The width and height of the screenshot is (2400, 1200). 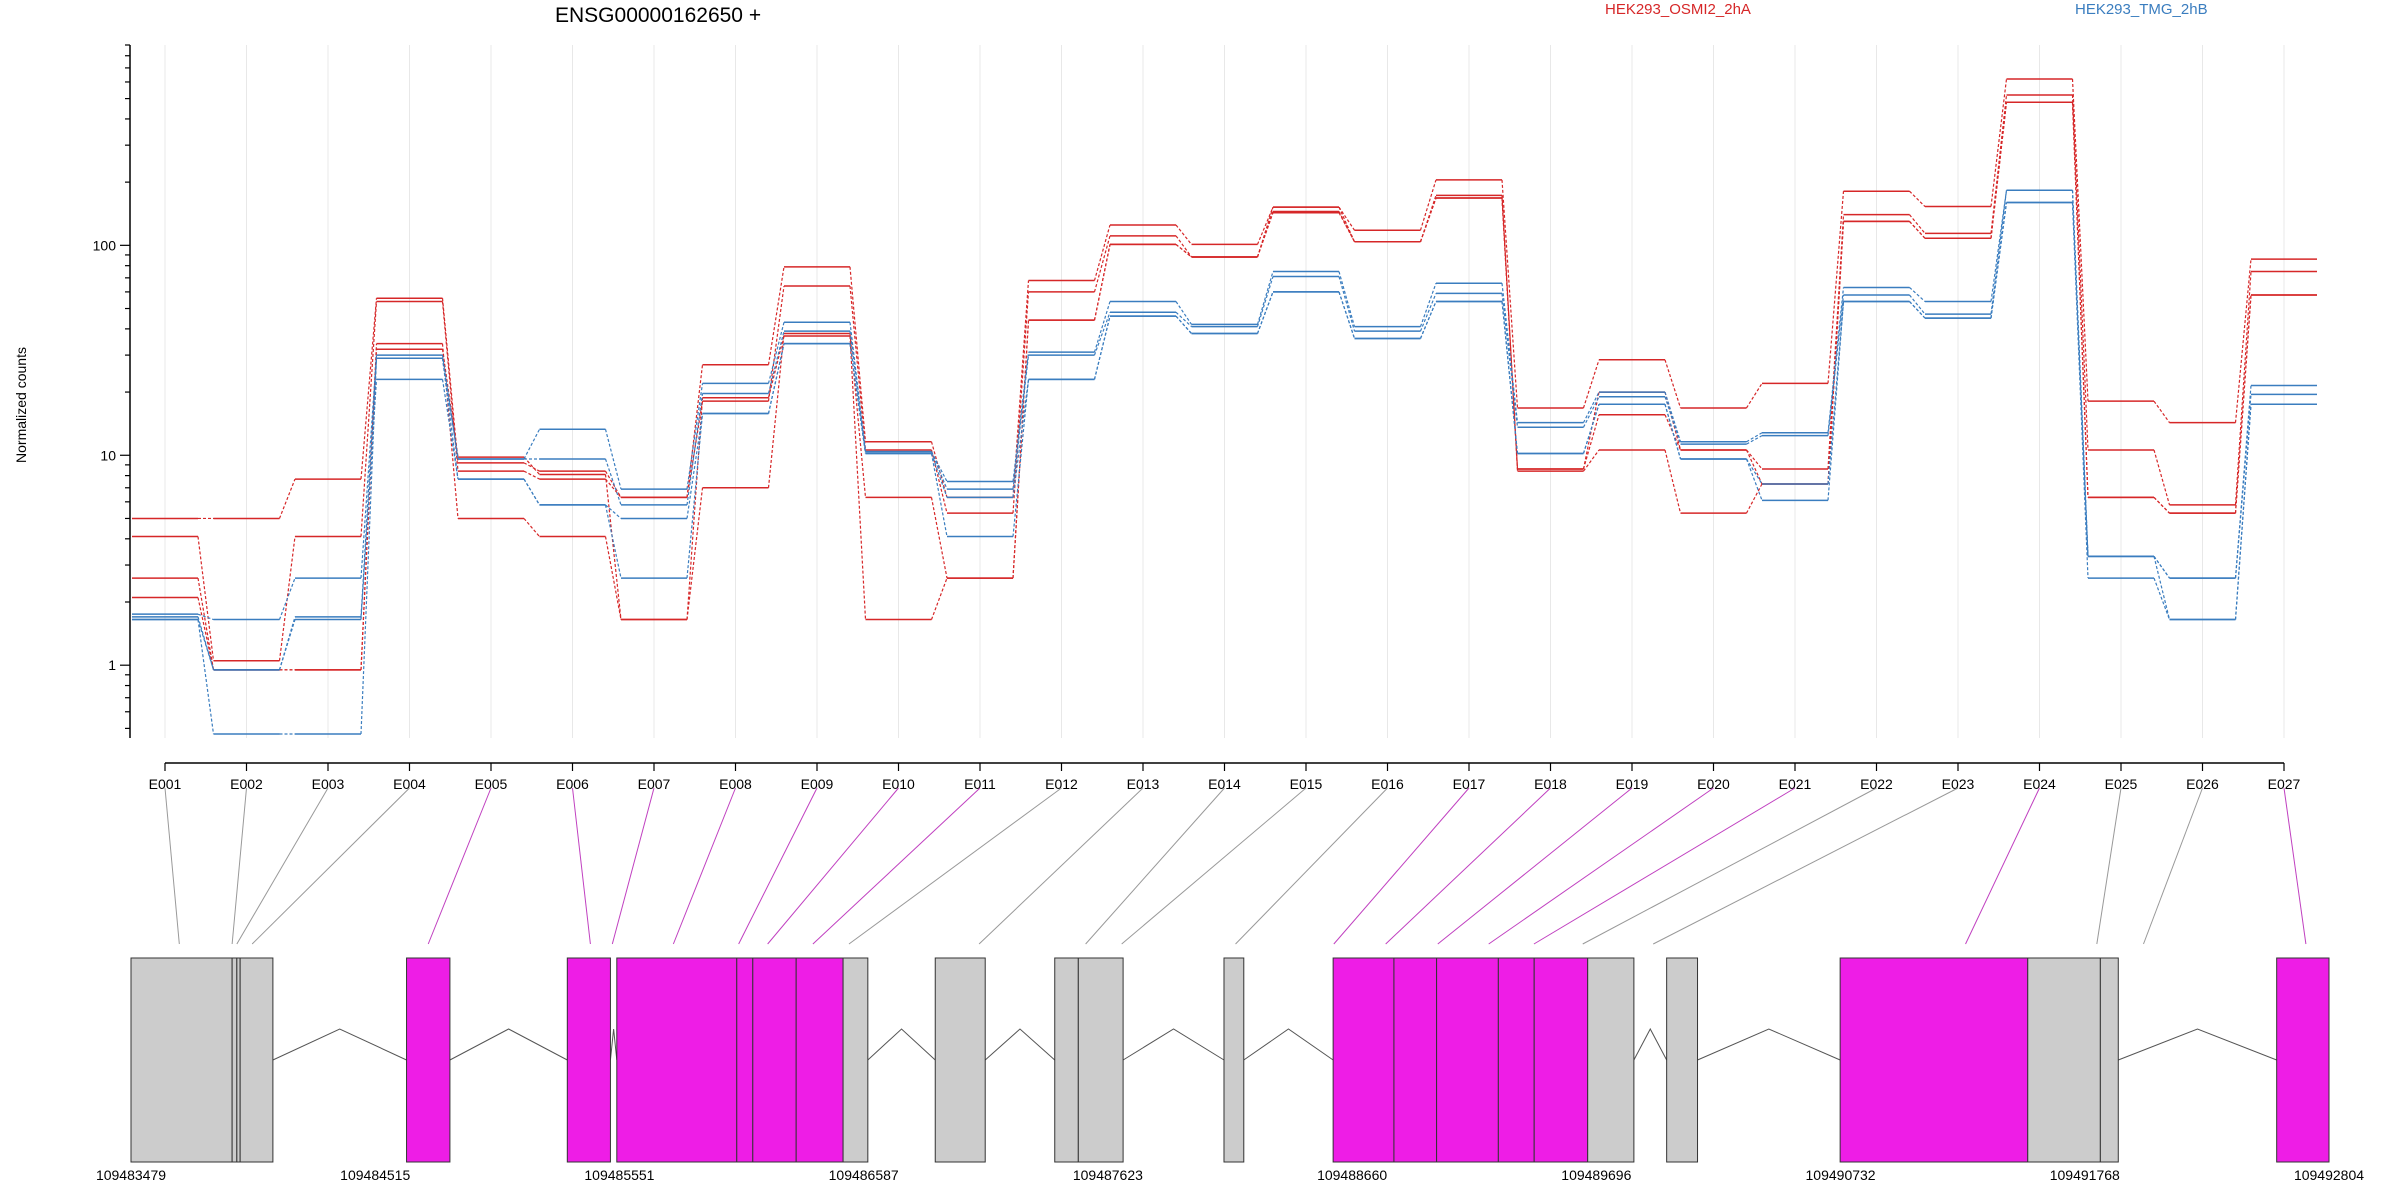 I want to click on x-tick-label-e007: E007, so click(x=654, y=784).